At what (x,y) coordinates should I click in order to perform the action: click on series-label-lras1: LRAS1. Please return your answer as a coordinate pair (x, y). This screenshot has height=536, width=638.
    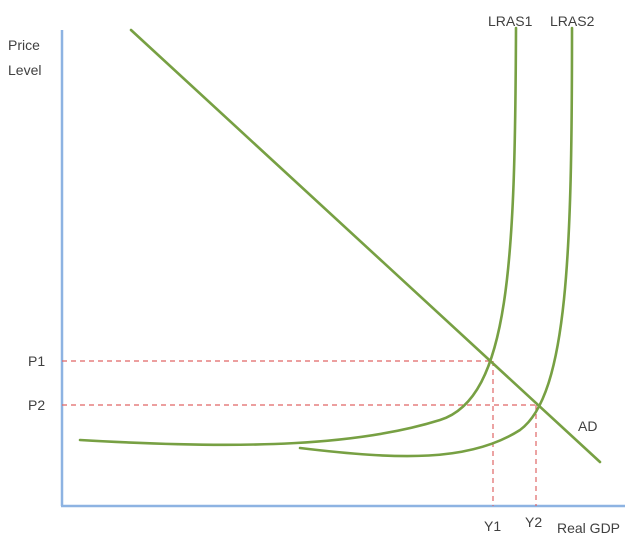
    Looking at the image, I should click on (510, 21).